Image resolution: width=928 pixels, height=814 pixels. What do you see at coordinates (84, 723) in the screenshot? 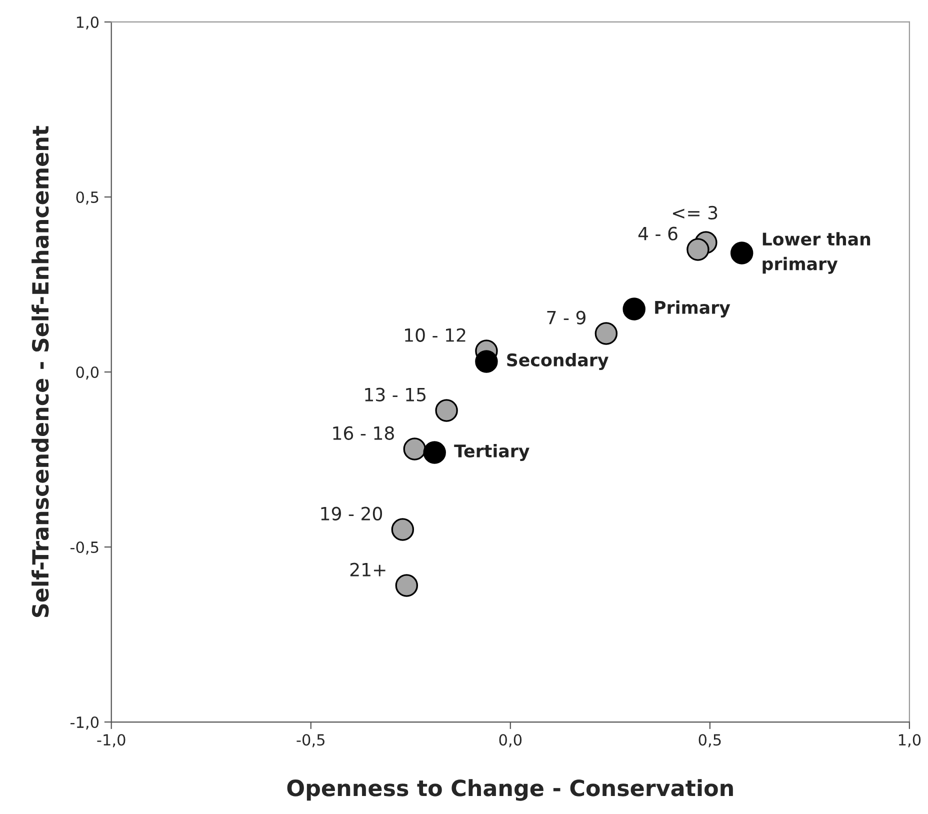
I see `y-tick-label: -1,0` at bounding box center [84, 723].